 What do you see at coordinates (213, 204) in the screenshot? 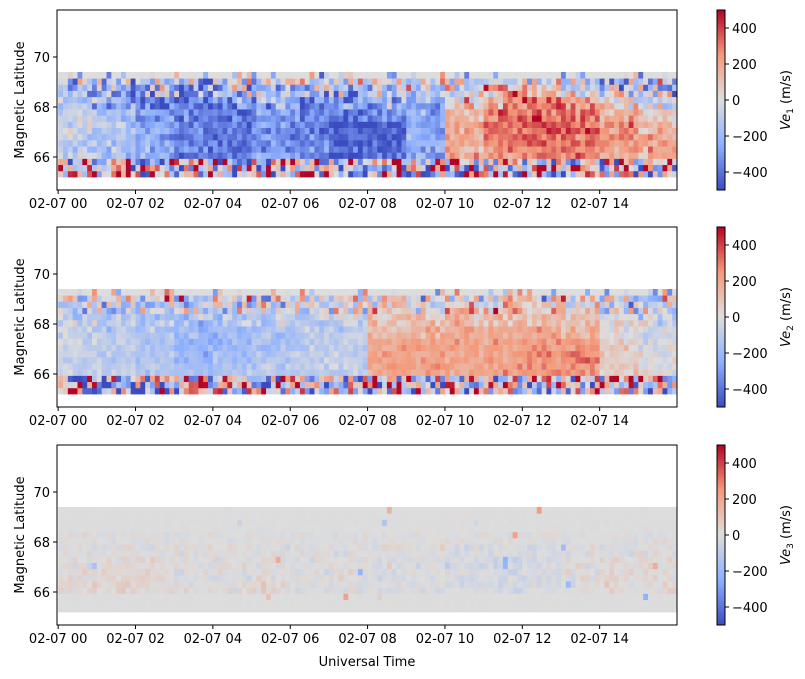
I see `x-tick-label: 02-07 04` at bounding box center [213, 204].